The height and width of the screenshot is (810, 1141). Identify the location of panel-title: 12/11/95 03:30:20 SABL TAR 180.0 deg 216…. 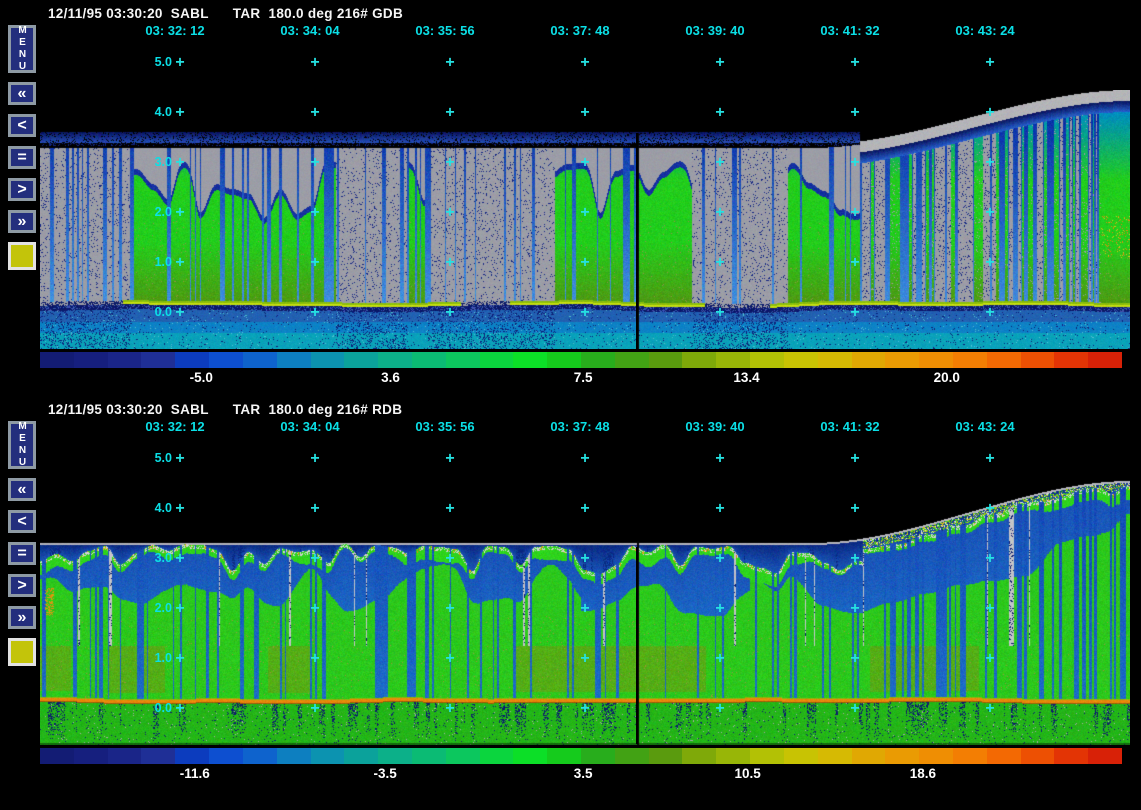
(225, 409).